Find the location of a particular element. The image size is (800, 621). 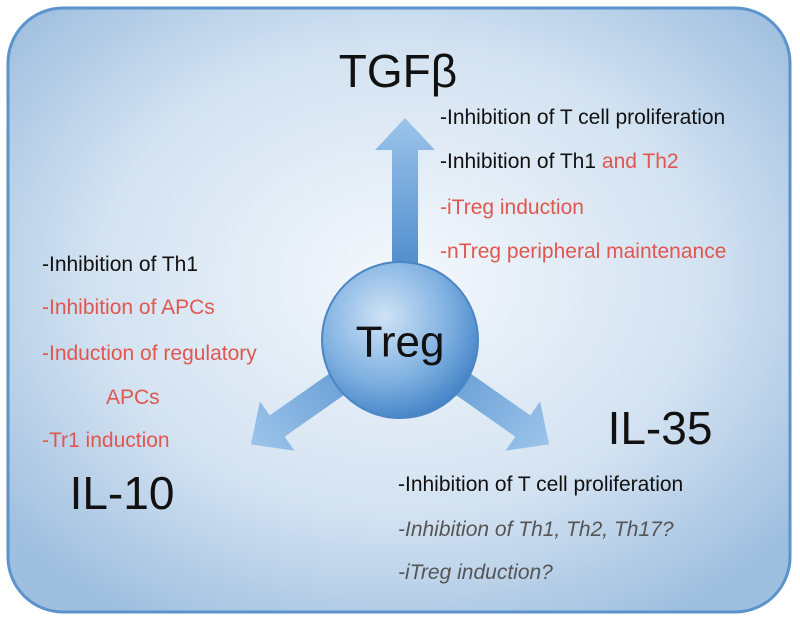

item-text: -iTreg induction is located at coordinates (512, 207).